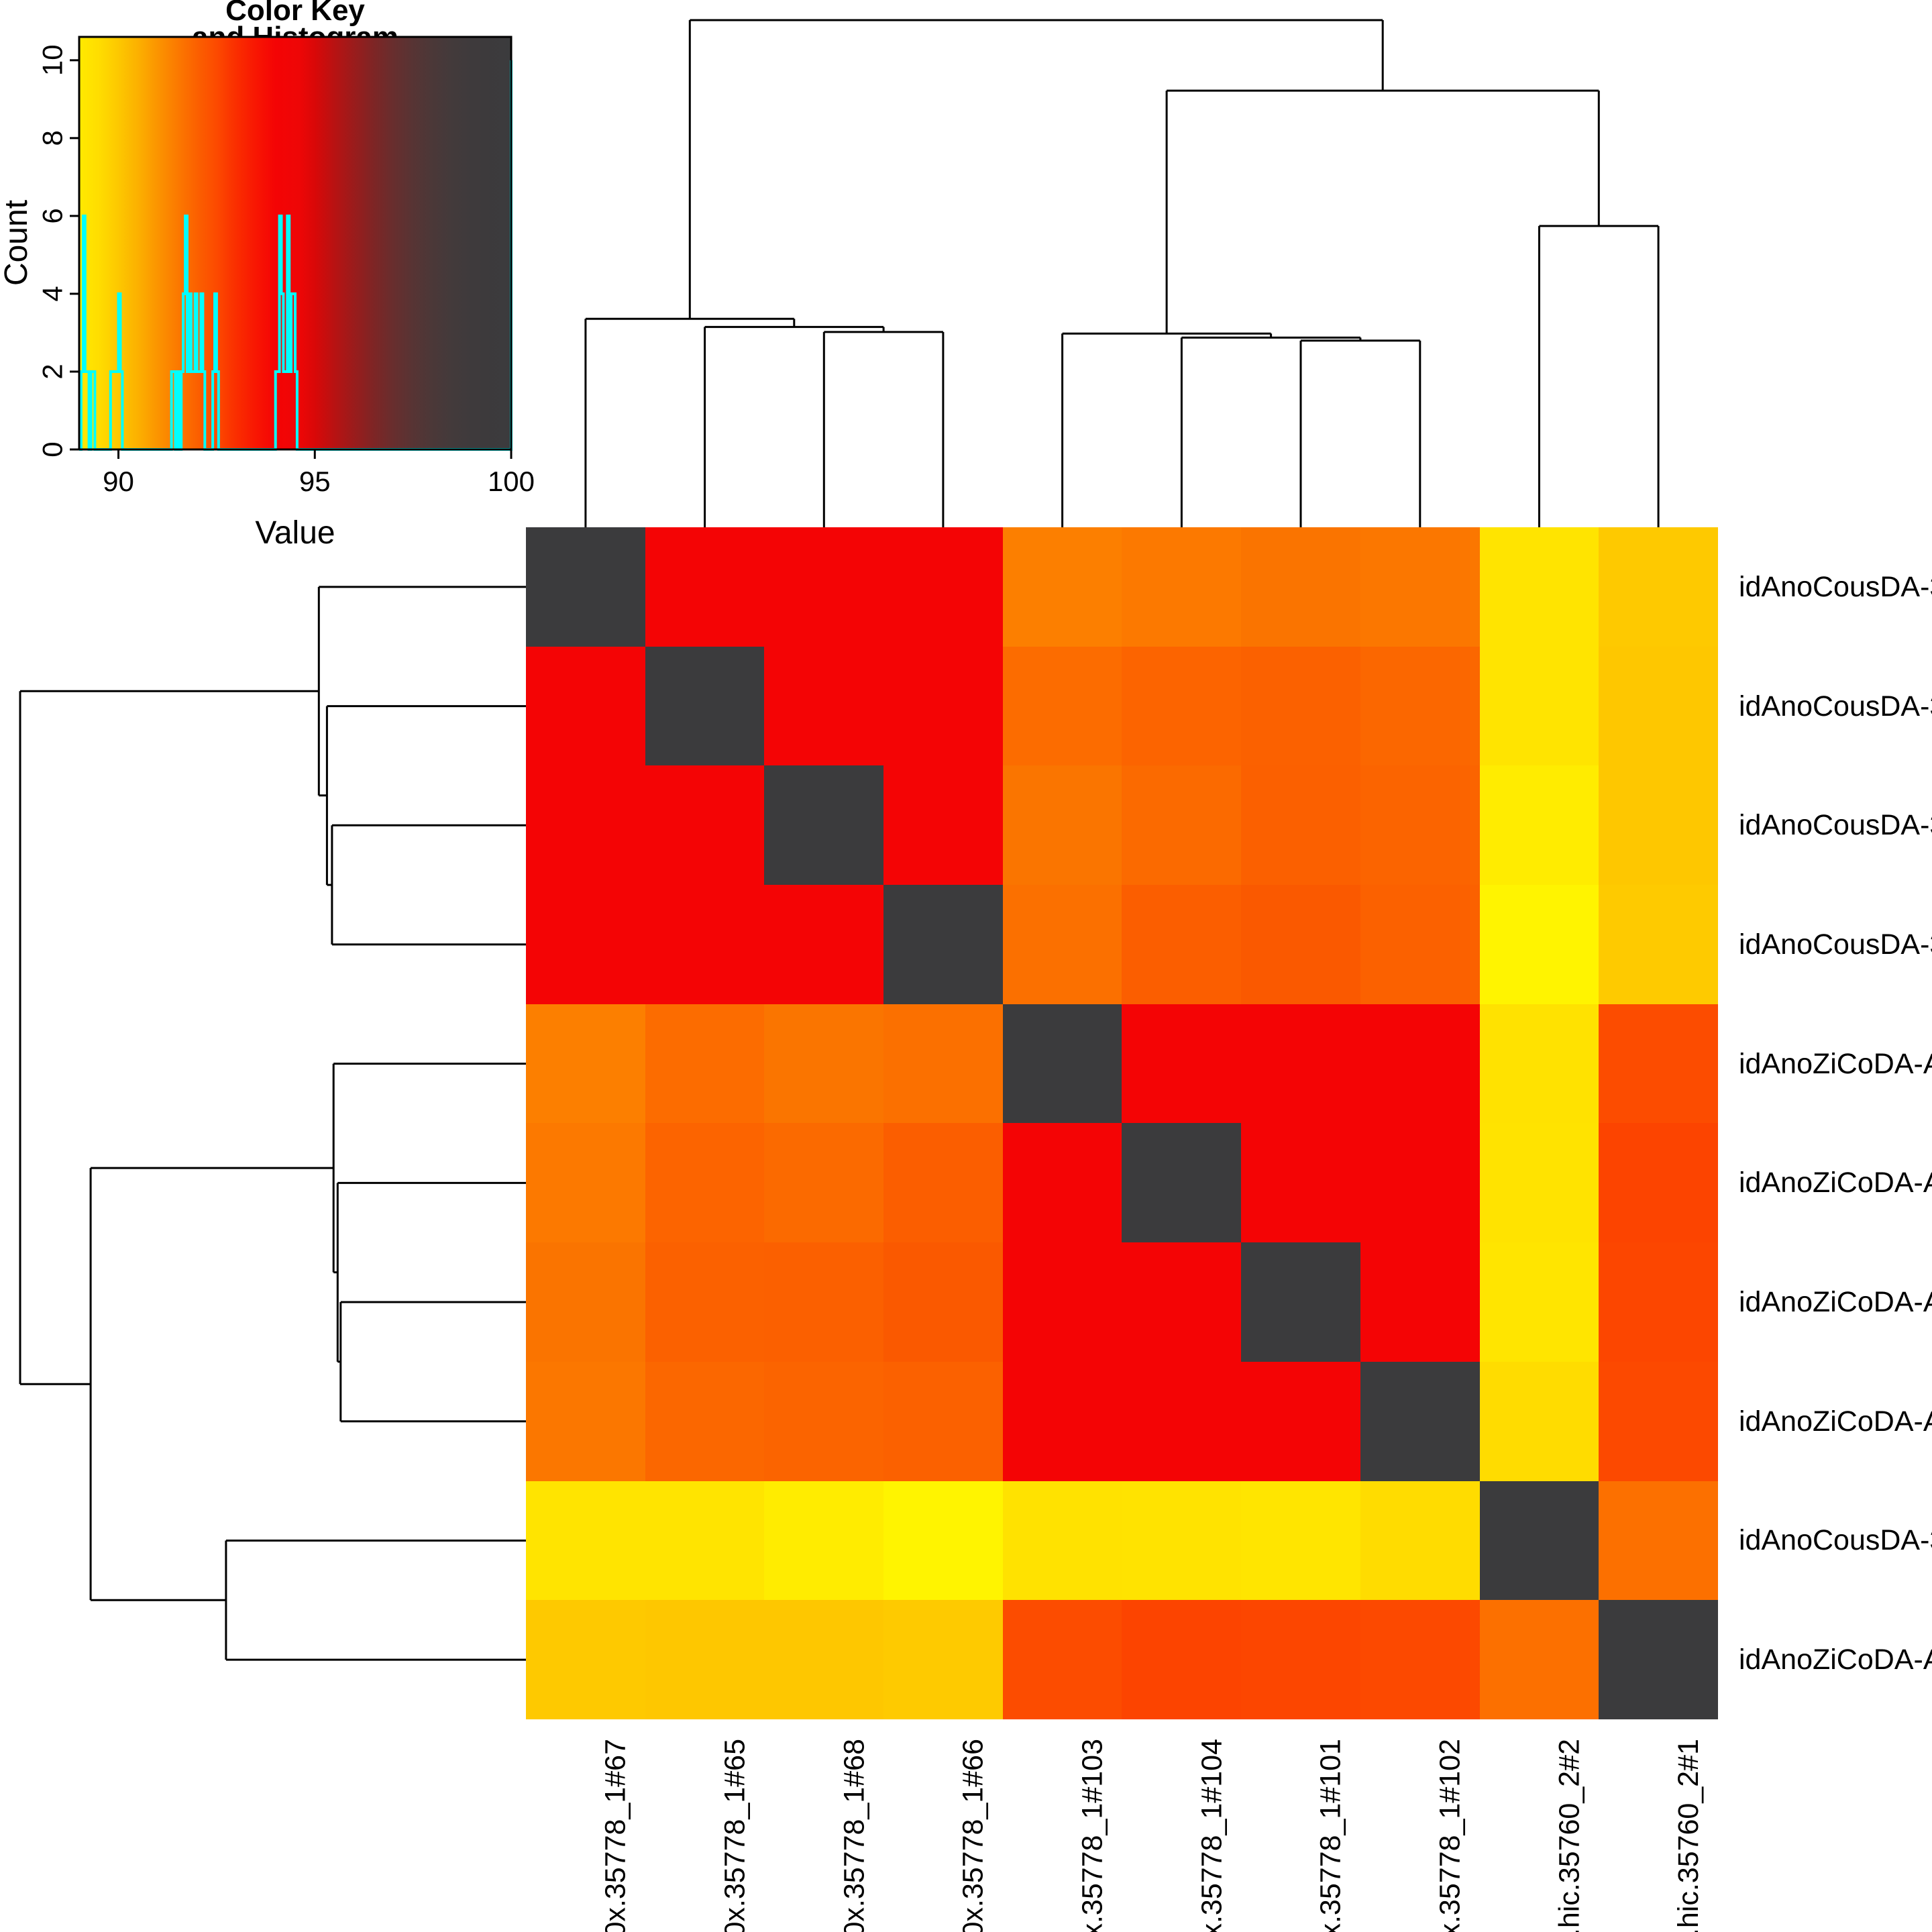  What do you see at coordinates (511, 481) in the screenshot?
I see `x-tick-label: 100` at bounding box center [511, 481].